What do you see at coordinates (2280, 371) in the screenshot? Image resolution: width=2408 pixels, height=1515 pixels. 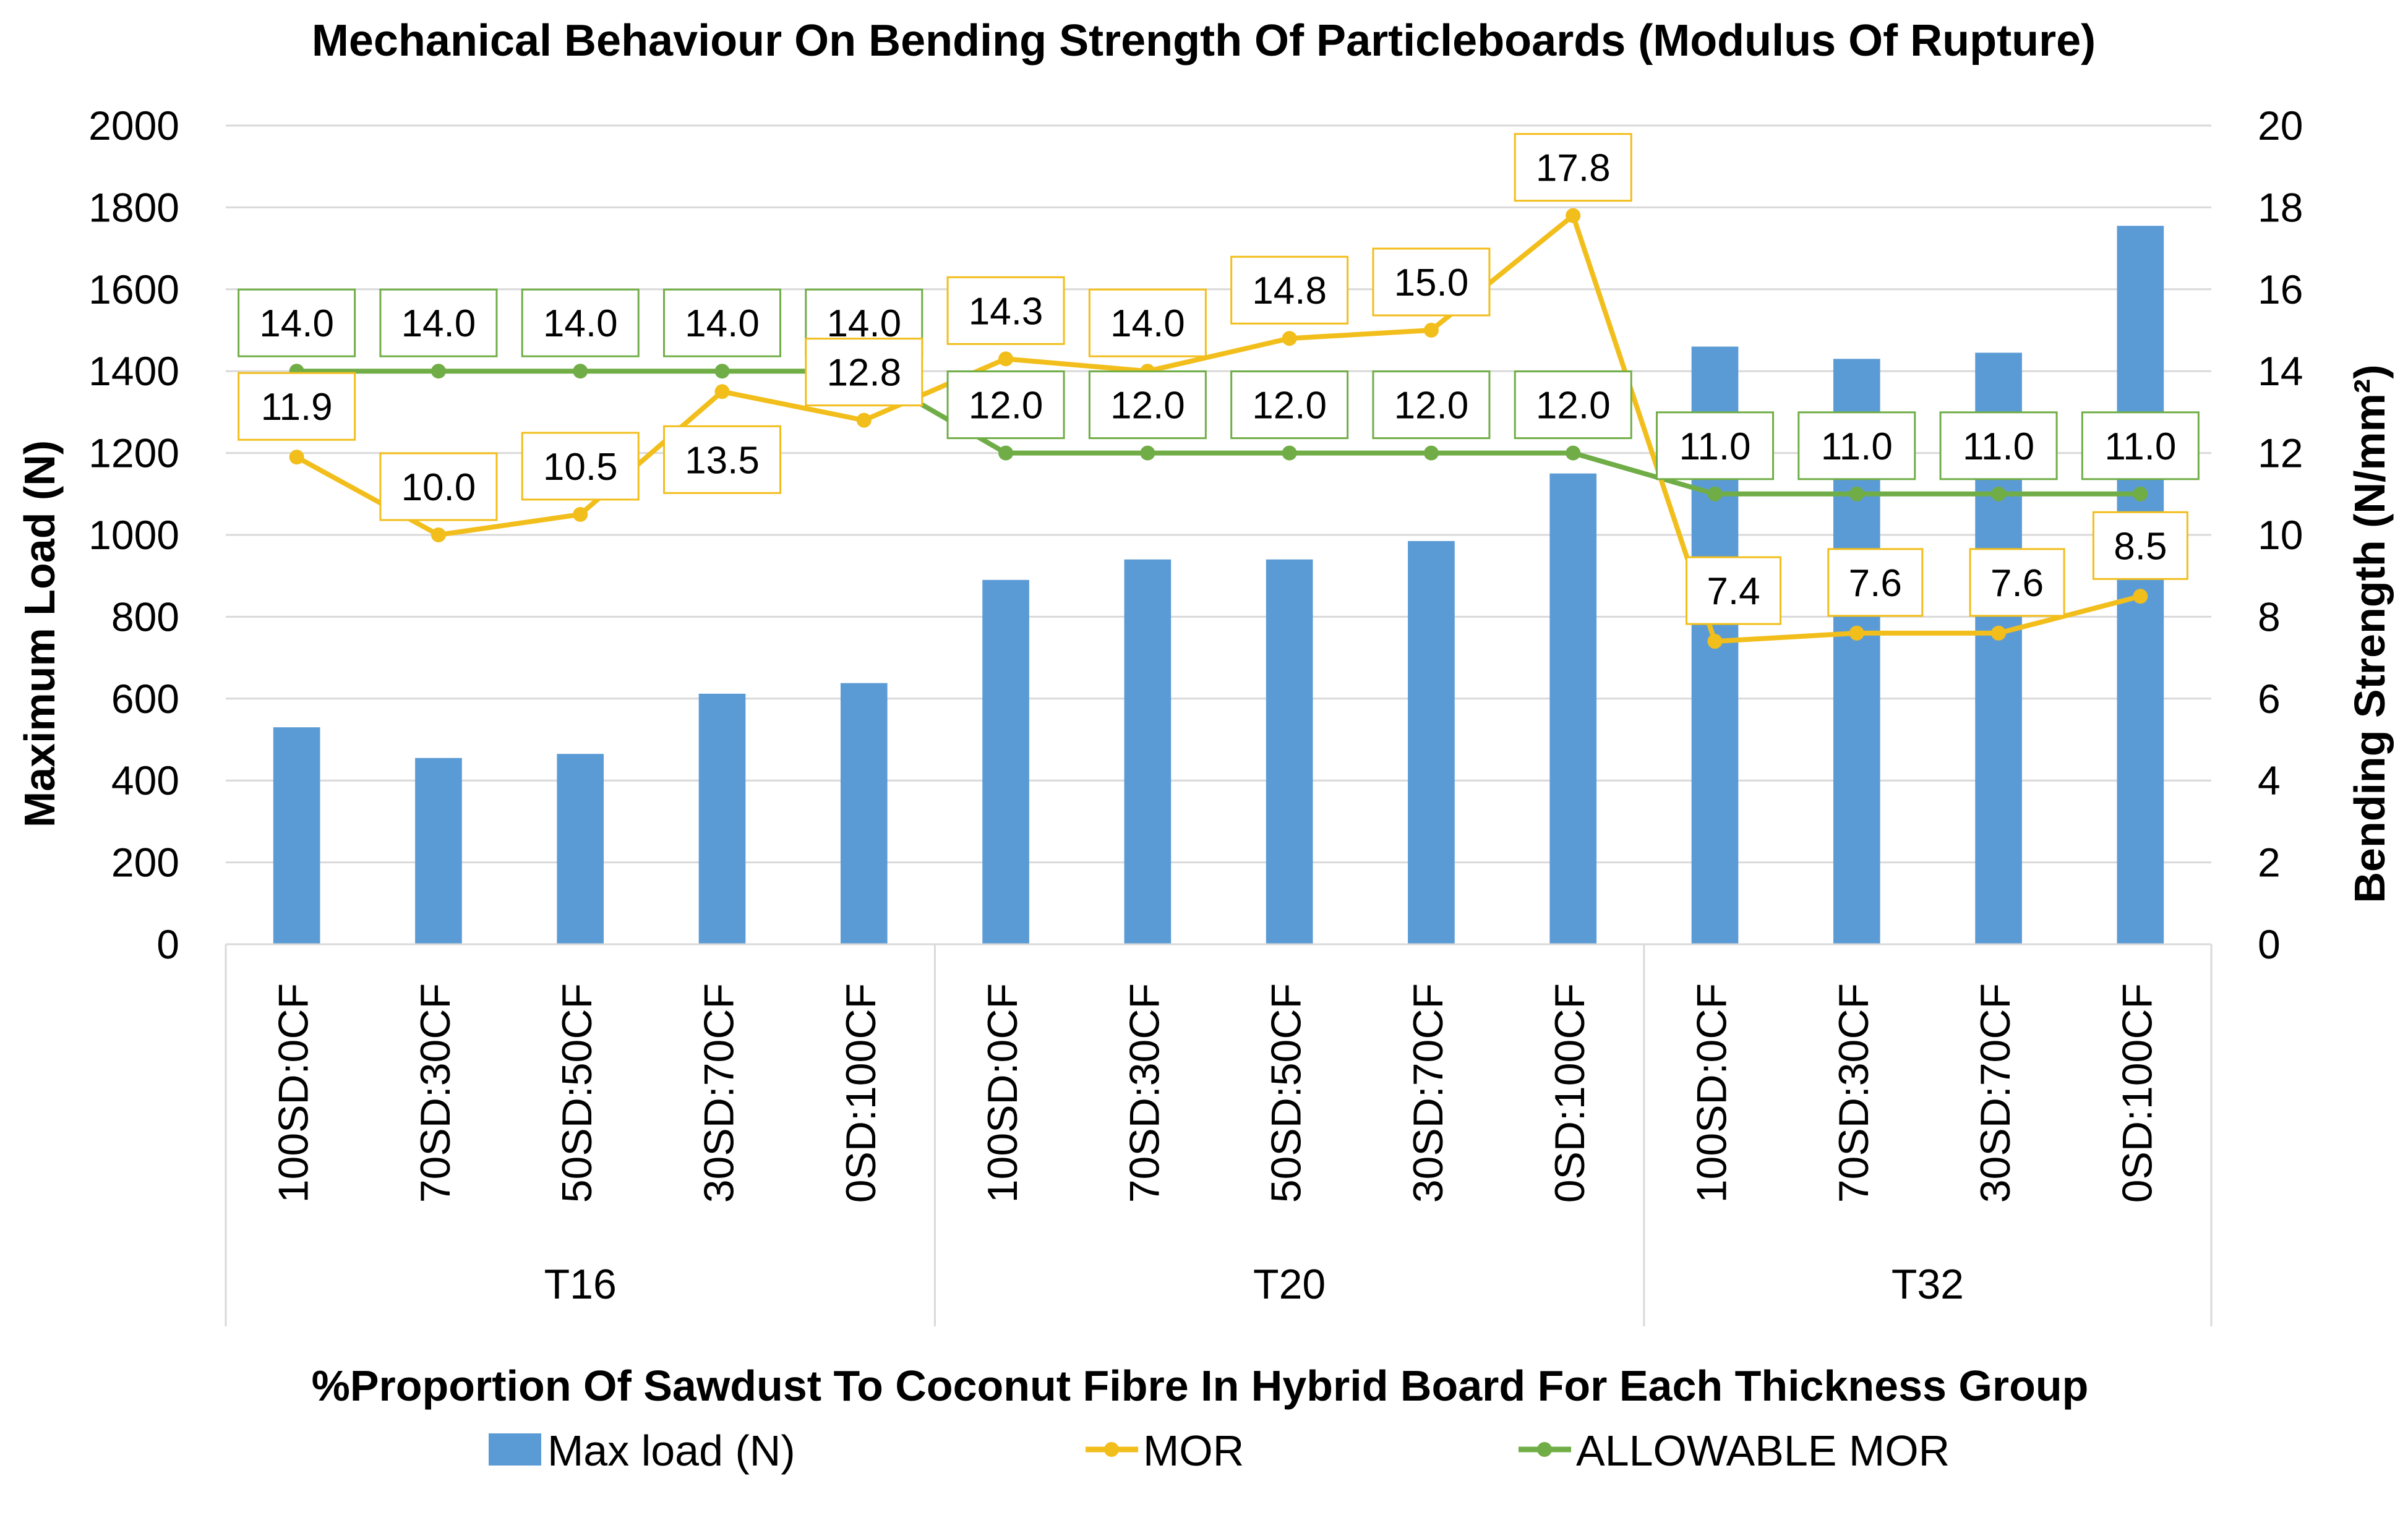 I see `y-right-tick-label: 14` at bounding box center [2280, 371].